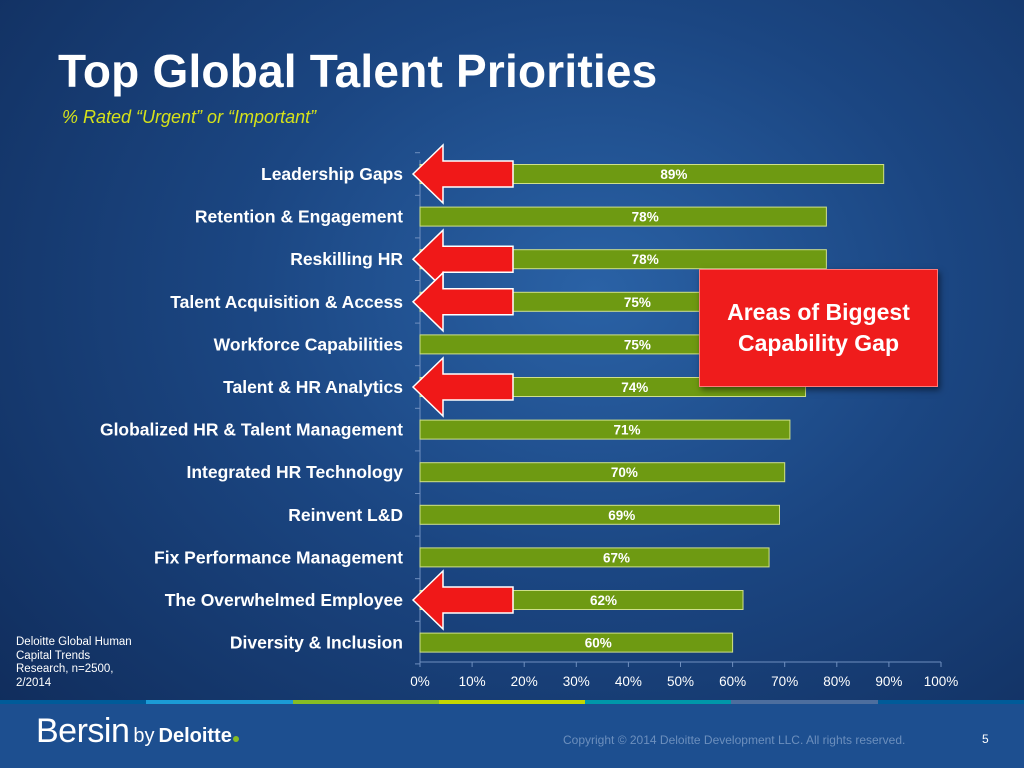 This screenshot has height=768, width=1024. Describe the element at coordinates (624, 472) in the screenshot. I see `bar-value-label: 70%` at that location.